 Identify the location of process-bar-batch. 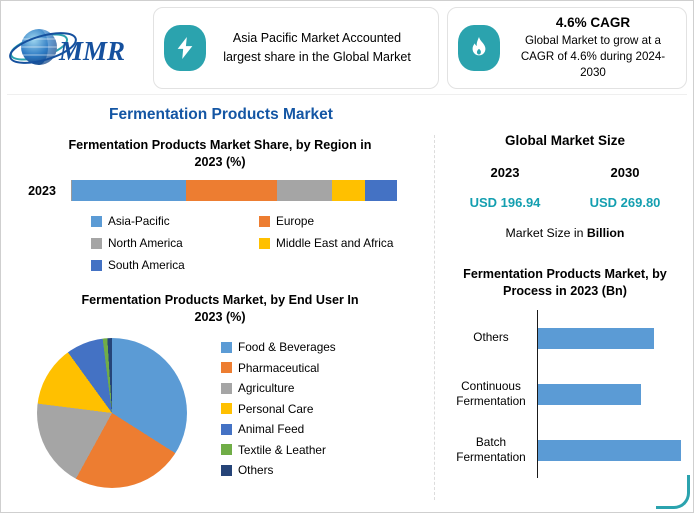
(610, 450).